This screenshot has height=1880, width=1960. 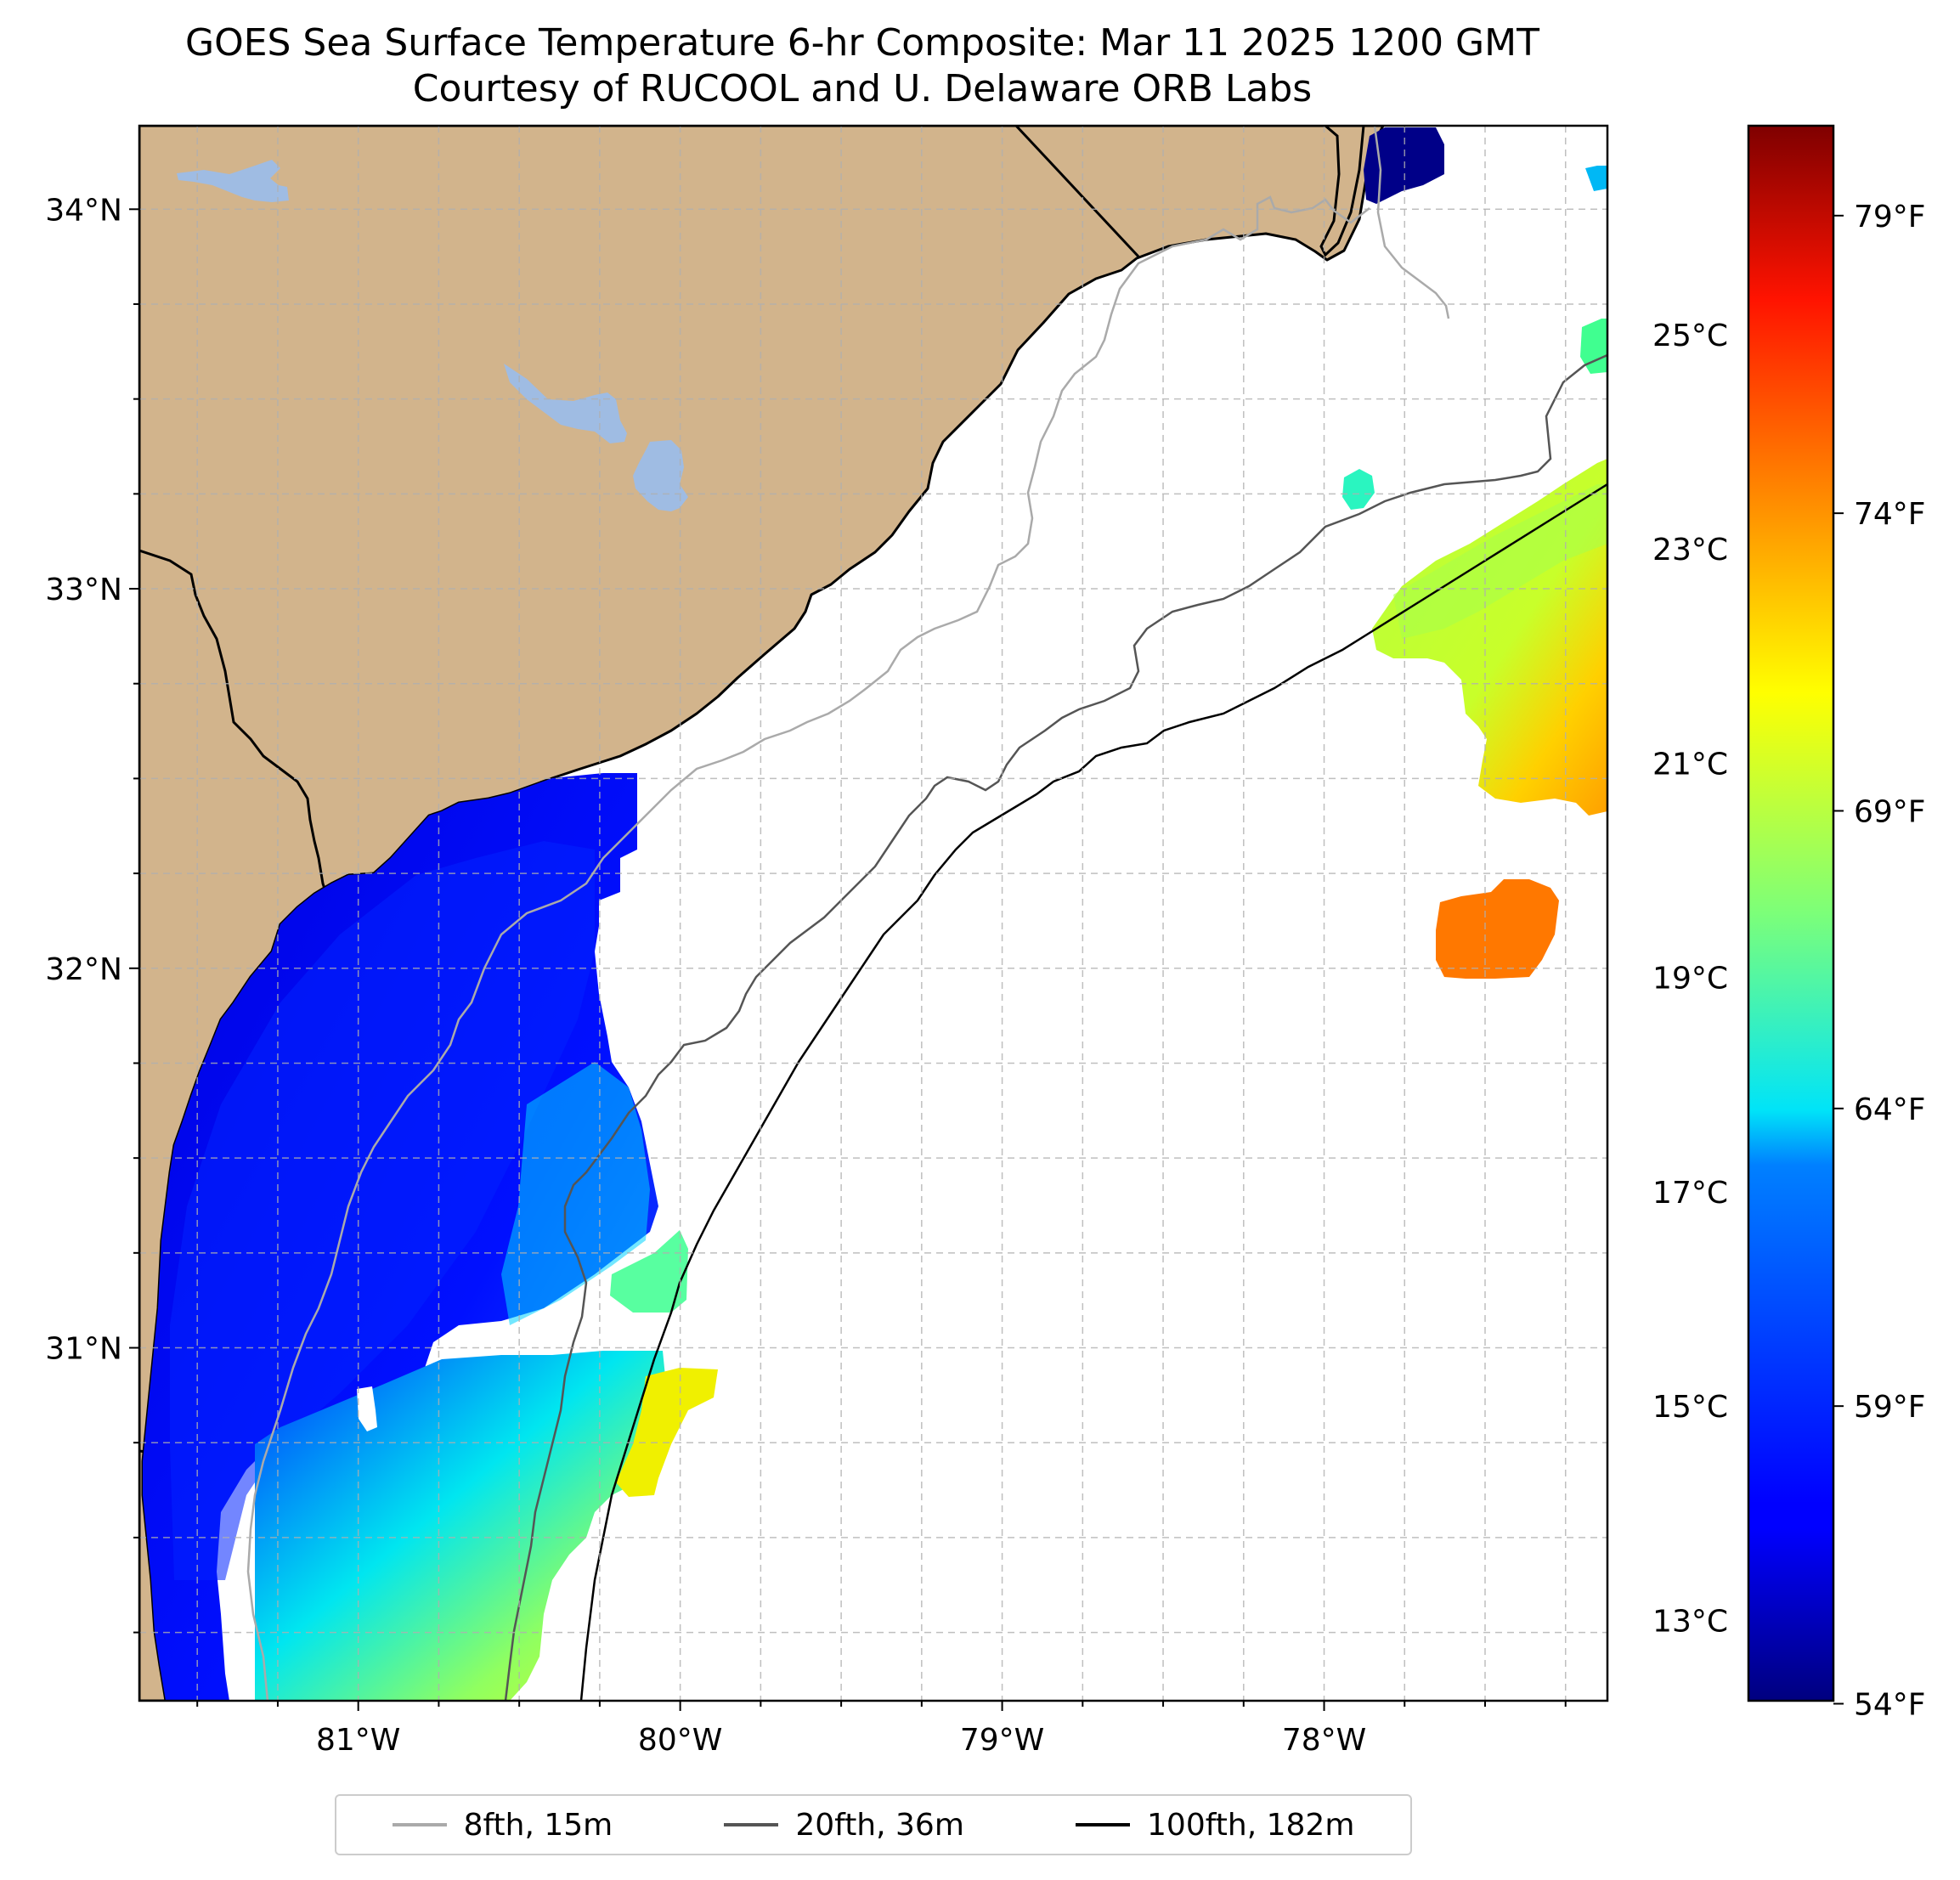 I want to click on state-border, so click(x=1077, y=192).